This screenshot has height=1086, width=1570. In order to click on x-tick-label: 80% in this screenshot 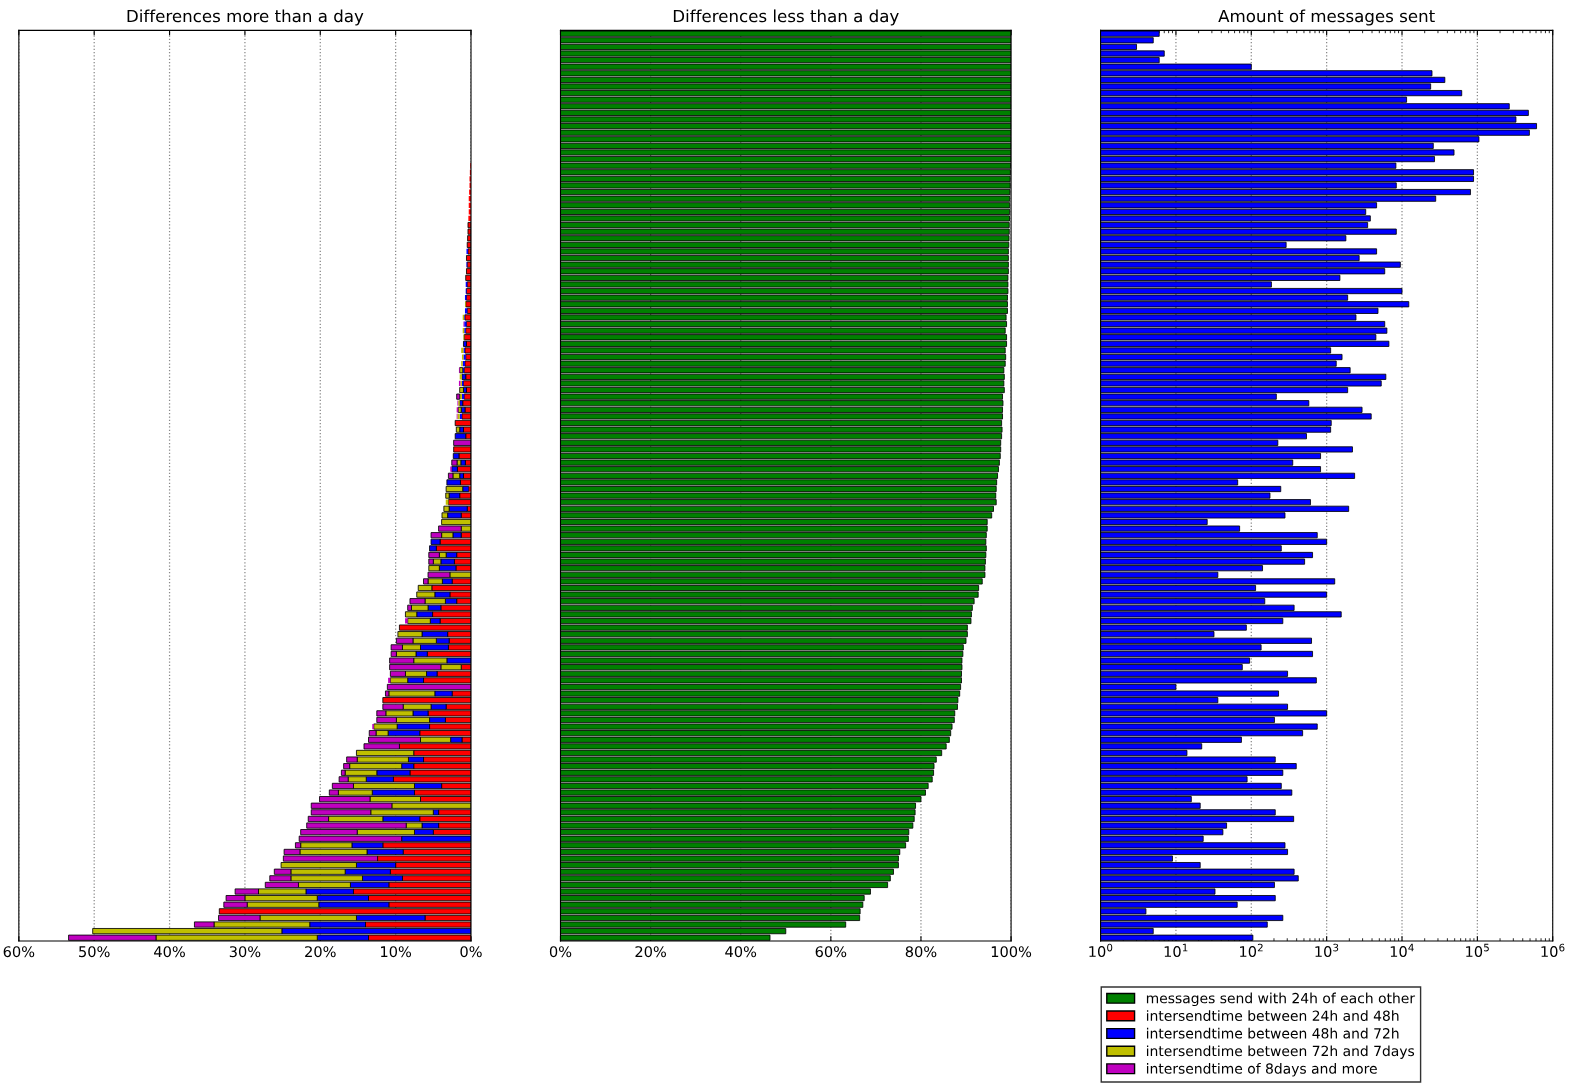, I will do `click(921, 952)`.